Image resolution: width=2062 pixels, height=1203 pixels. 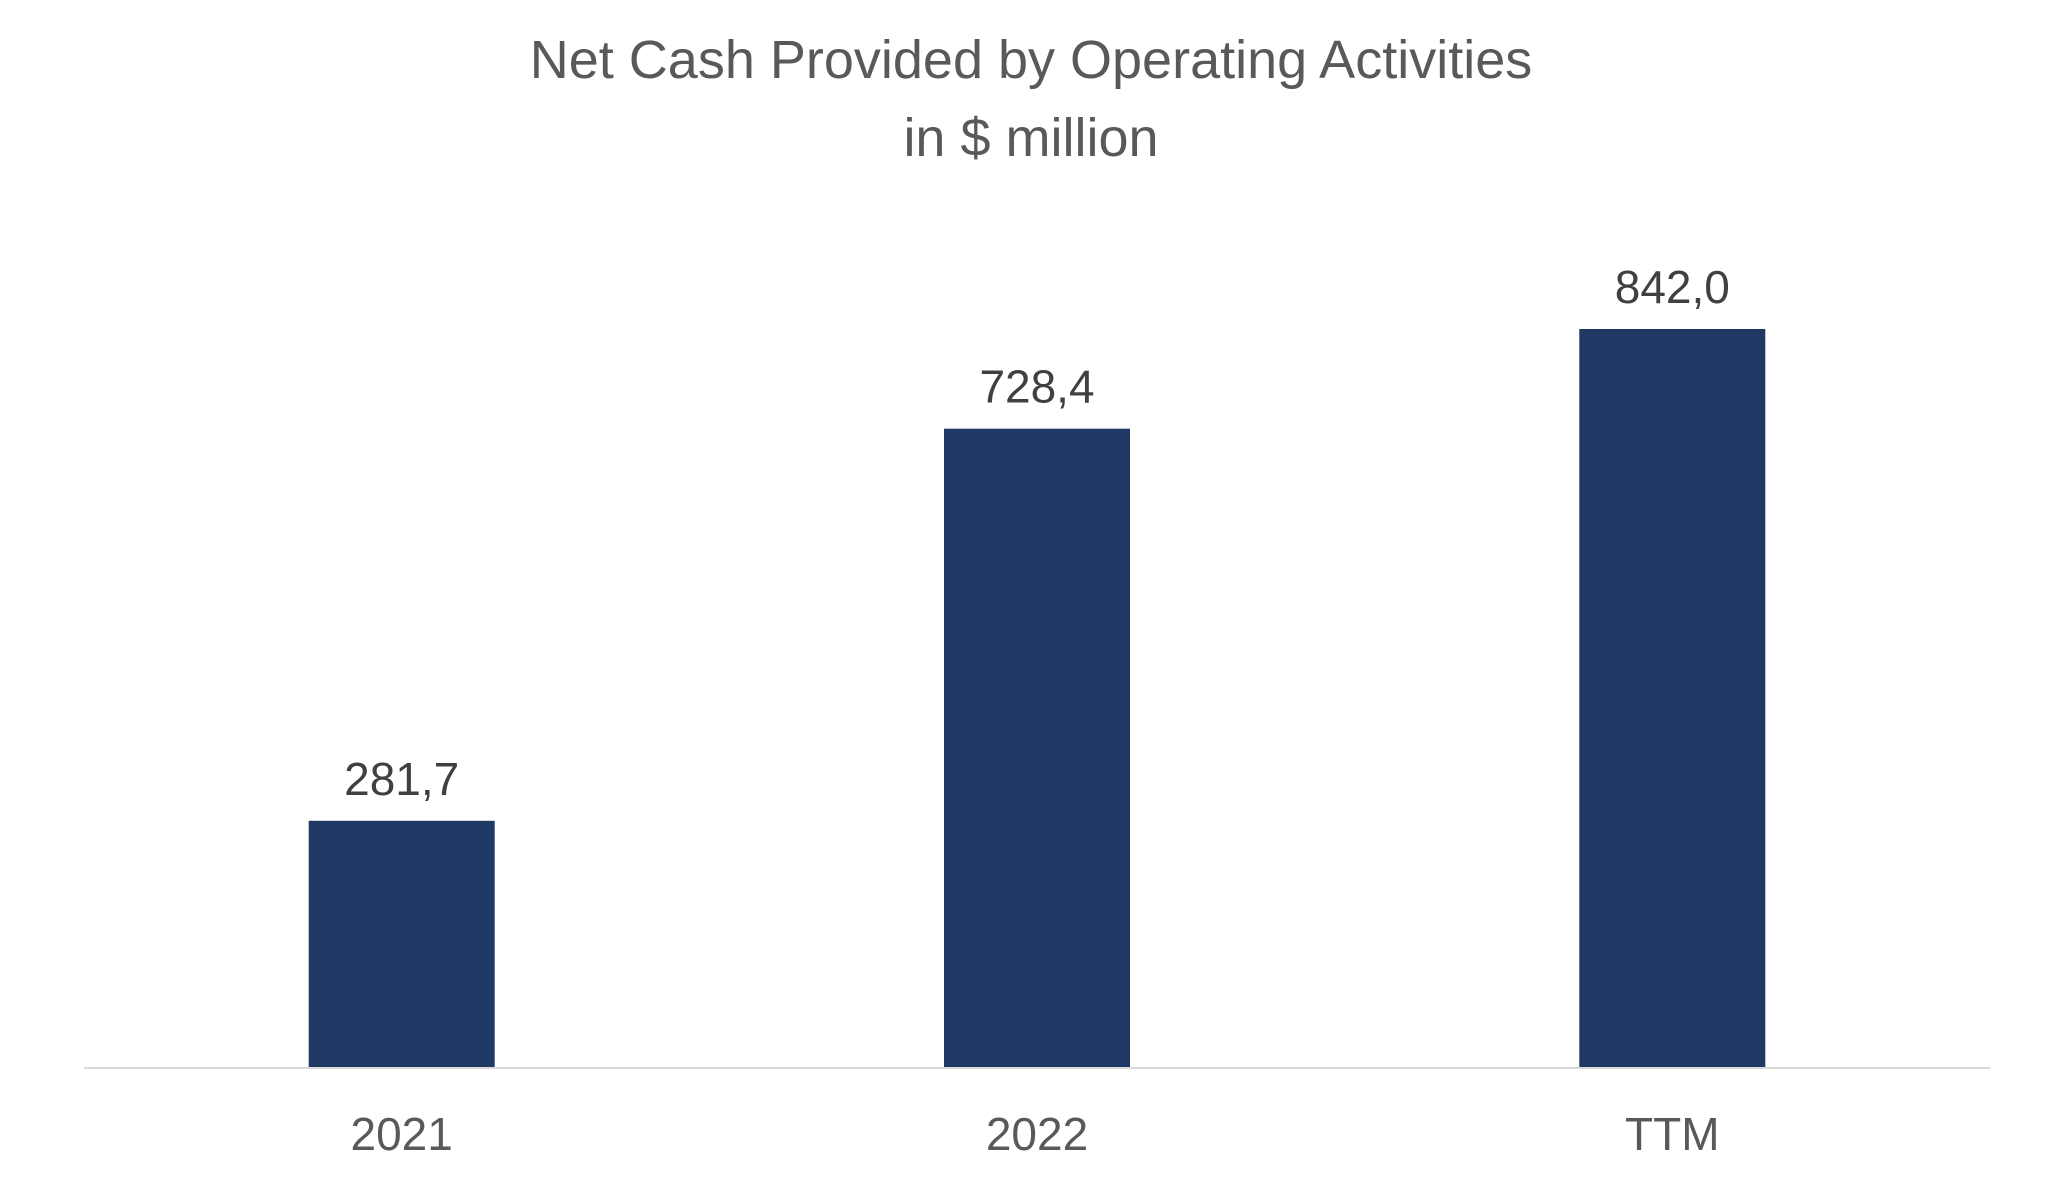 I want to click on x-tick-label-2021: 2021, so click(x=402, y=1134).